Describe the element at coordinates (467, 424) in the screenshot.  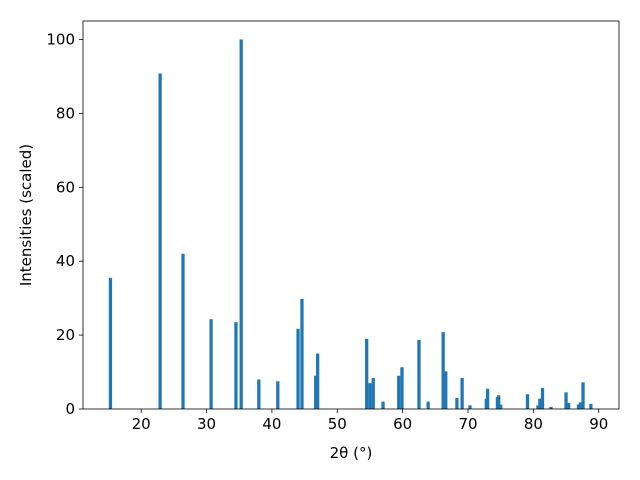
I see `x-tick-label: 70` at that location.